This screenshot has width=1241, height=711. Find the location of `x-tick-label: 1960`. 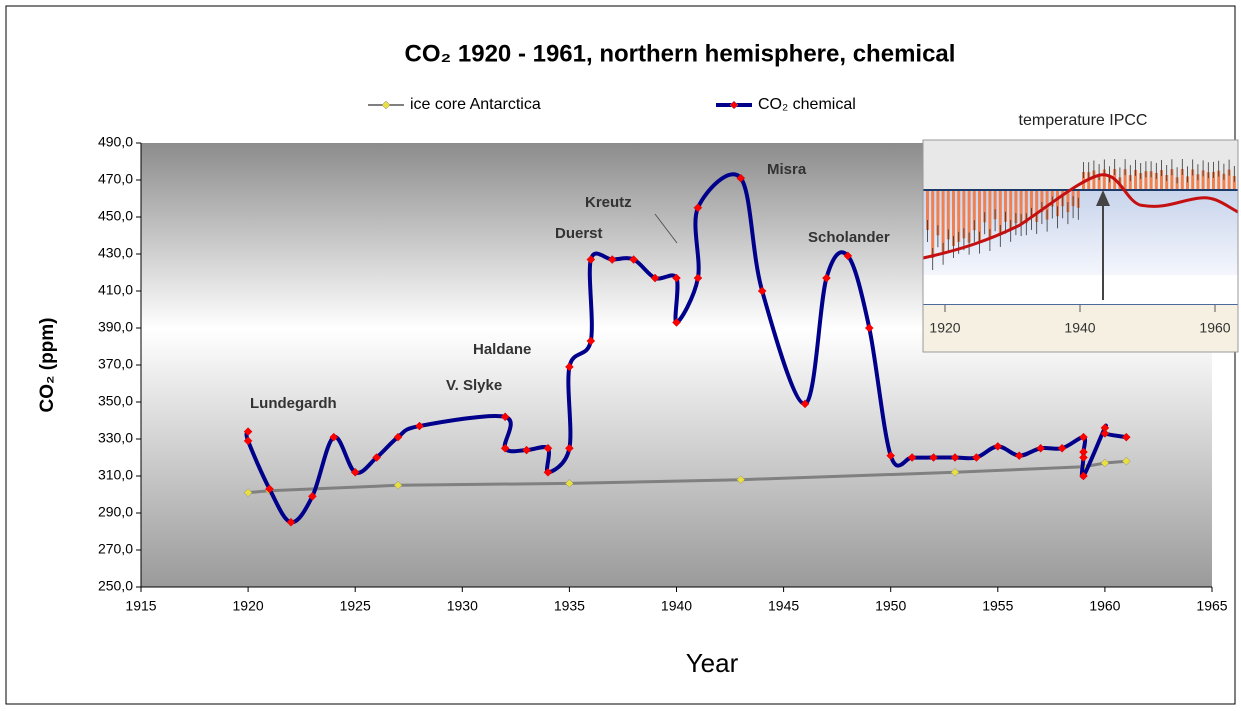

x-tick-label: 1960 is located at coordinates (1104, 606).